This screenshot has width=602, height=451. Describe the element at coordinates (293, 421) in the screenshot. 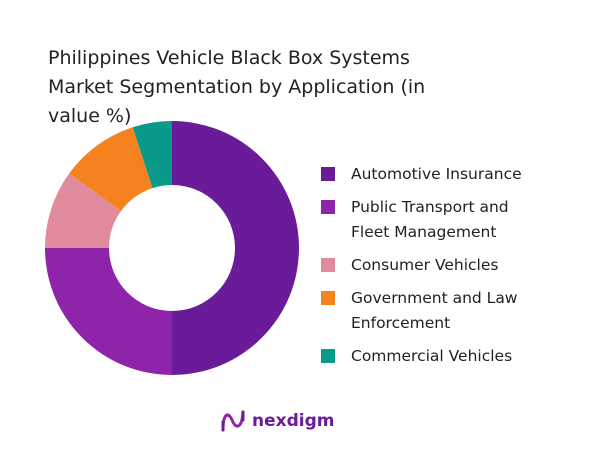

I see `logo-text: nexdigm` at that location.